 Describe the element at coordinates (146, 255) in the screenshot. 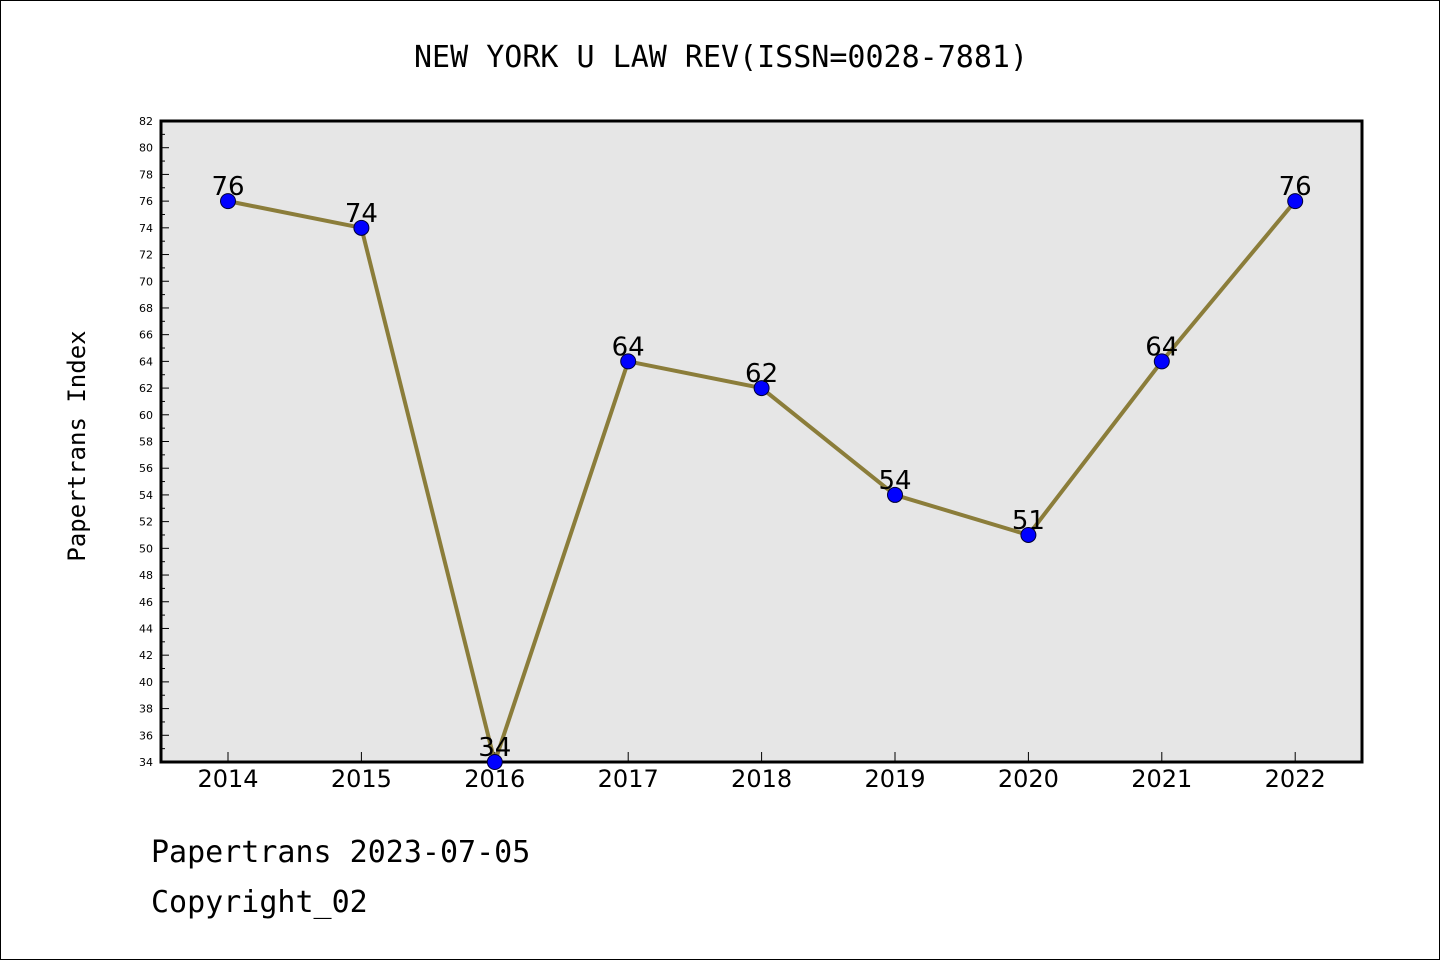

I see `y-tick-label: 72` at that location.